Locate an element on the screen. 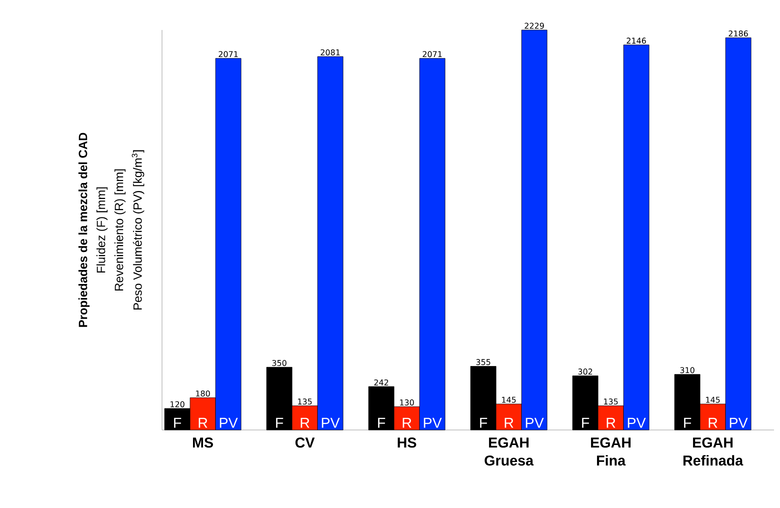 The height and width of the screenshot is (508, 780). x-tick-label: EGAH Gruesa is located at coordinates (509, 452).